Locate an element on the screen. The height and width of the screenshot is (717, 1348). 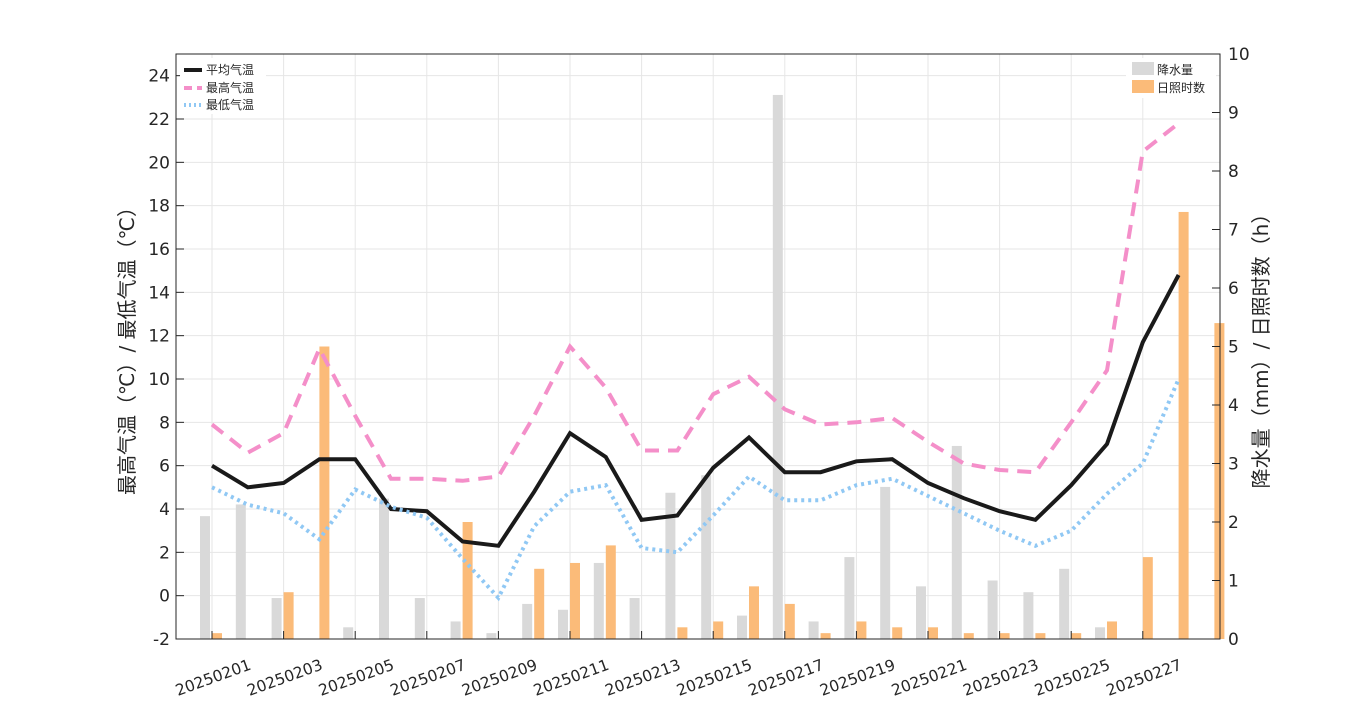
right-y-axis: 0 1 2 3 4 5 6 7 8 9 10 is located at coordinates (1231, 347).